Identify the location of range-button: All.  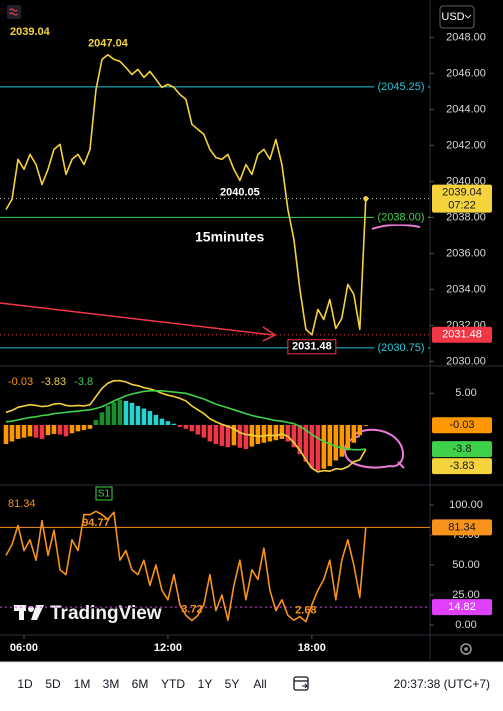
(259, 684).